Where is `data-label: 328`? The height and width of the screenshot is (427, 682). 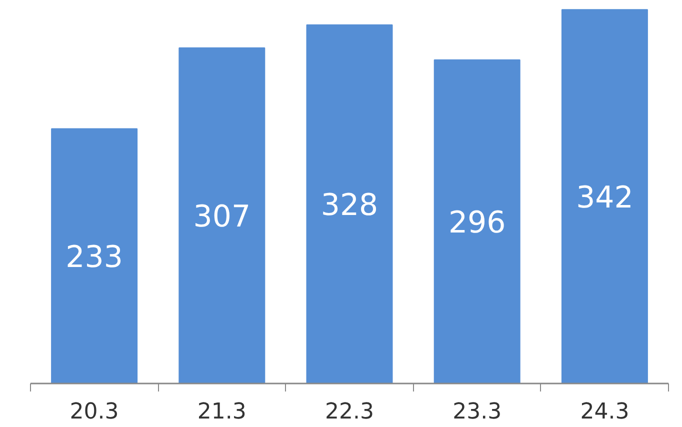 data-label: 328 is located at coordinates (349, 206).